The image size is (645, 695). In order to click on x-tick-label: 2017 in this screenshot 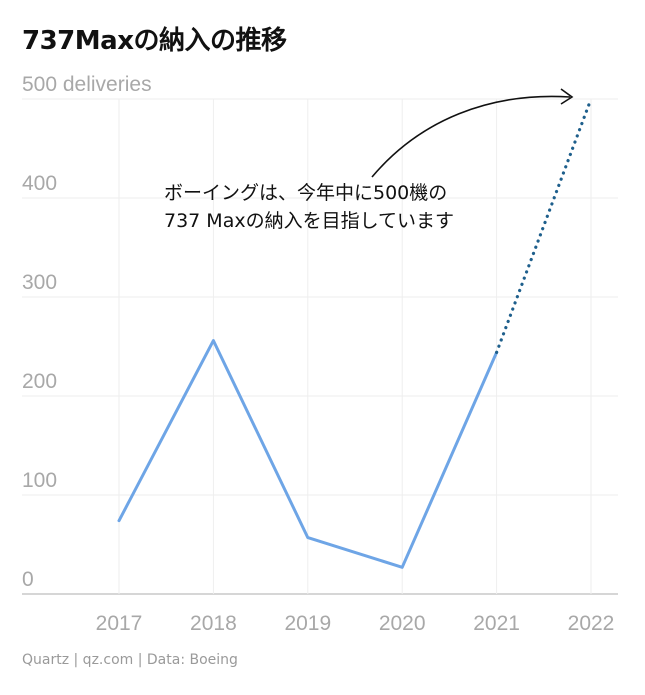, I will do `click(119, 623)`.